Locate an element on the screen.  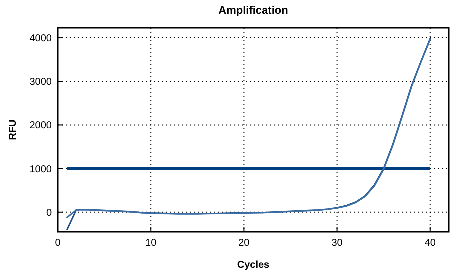
y-axis-title: RFU is located at coordinates (13, 130).